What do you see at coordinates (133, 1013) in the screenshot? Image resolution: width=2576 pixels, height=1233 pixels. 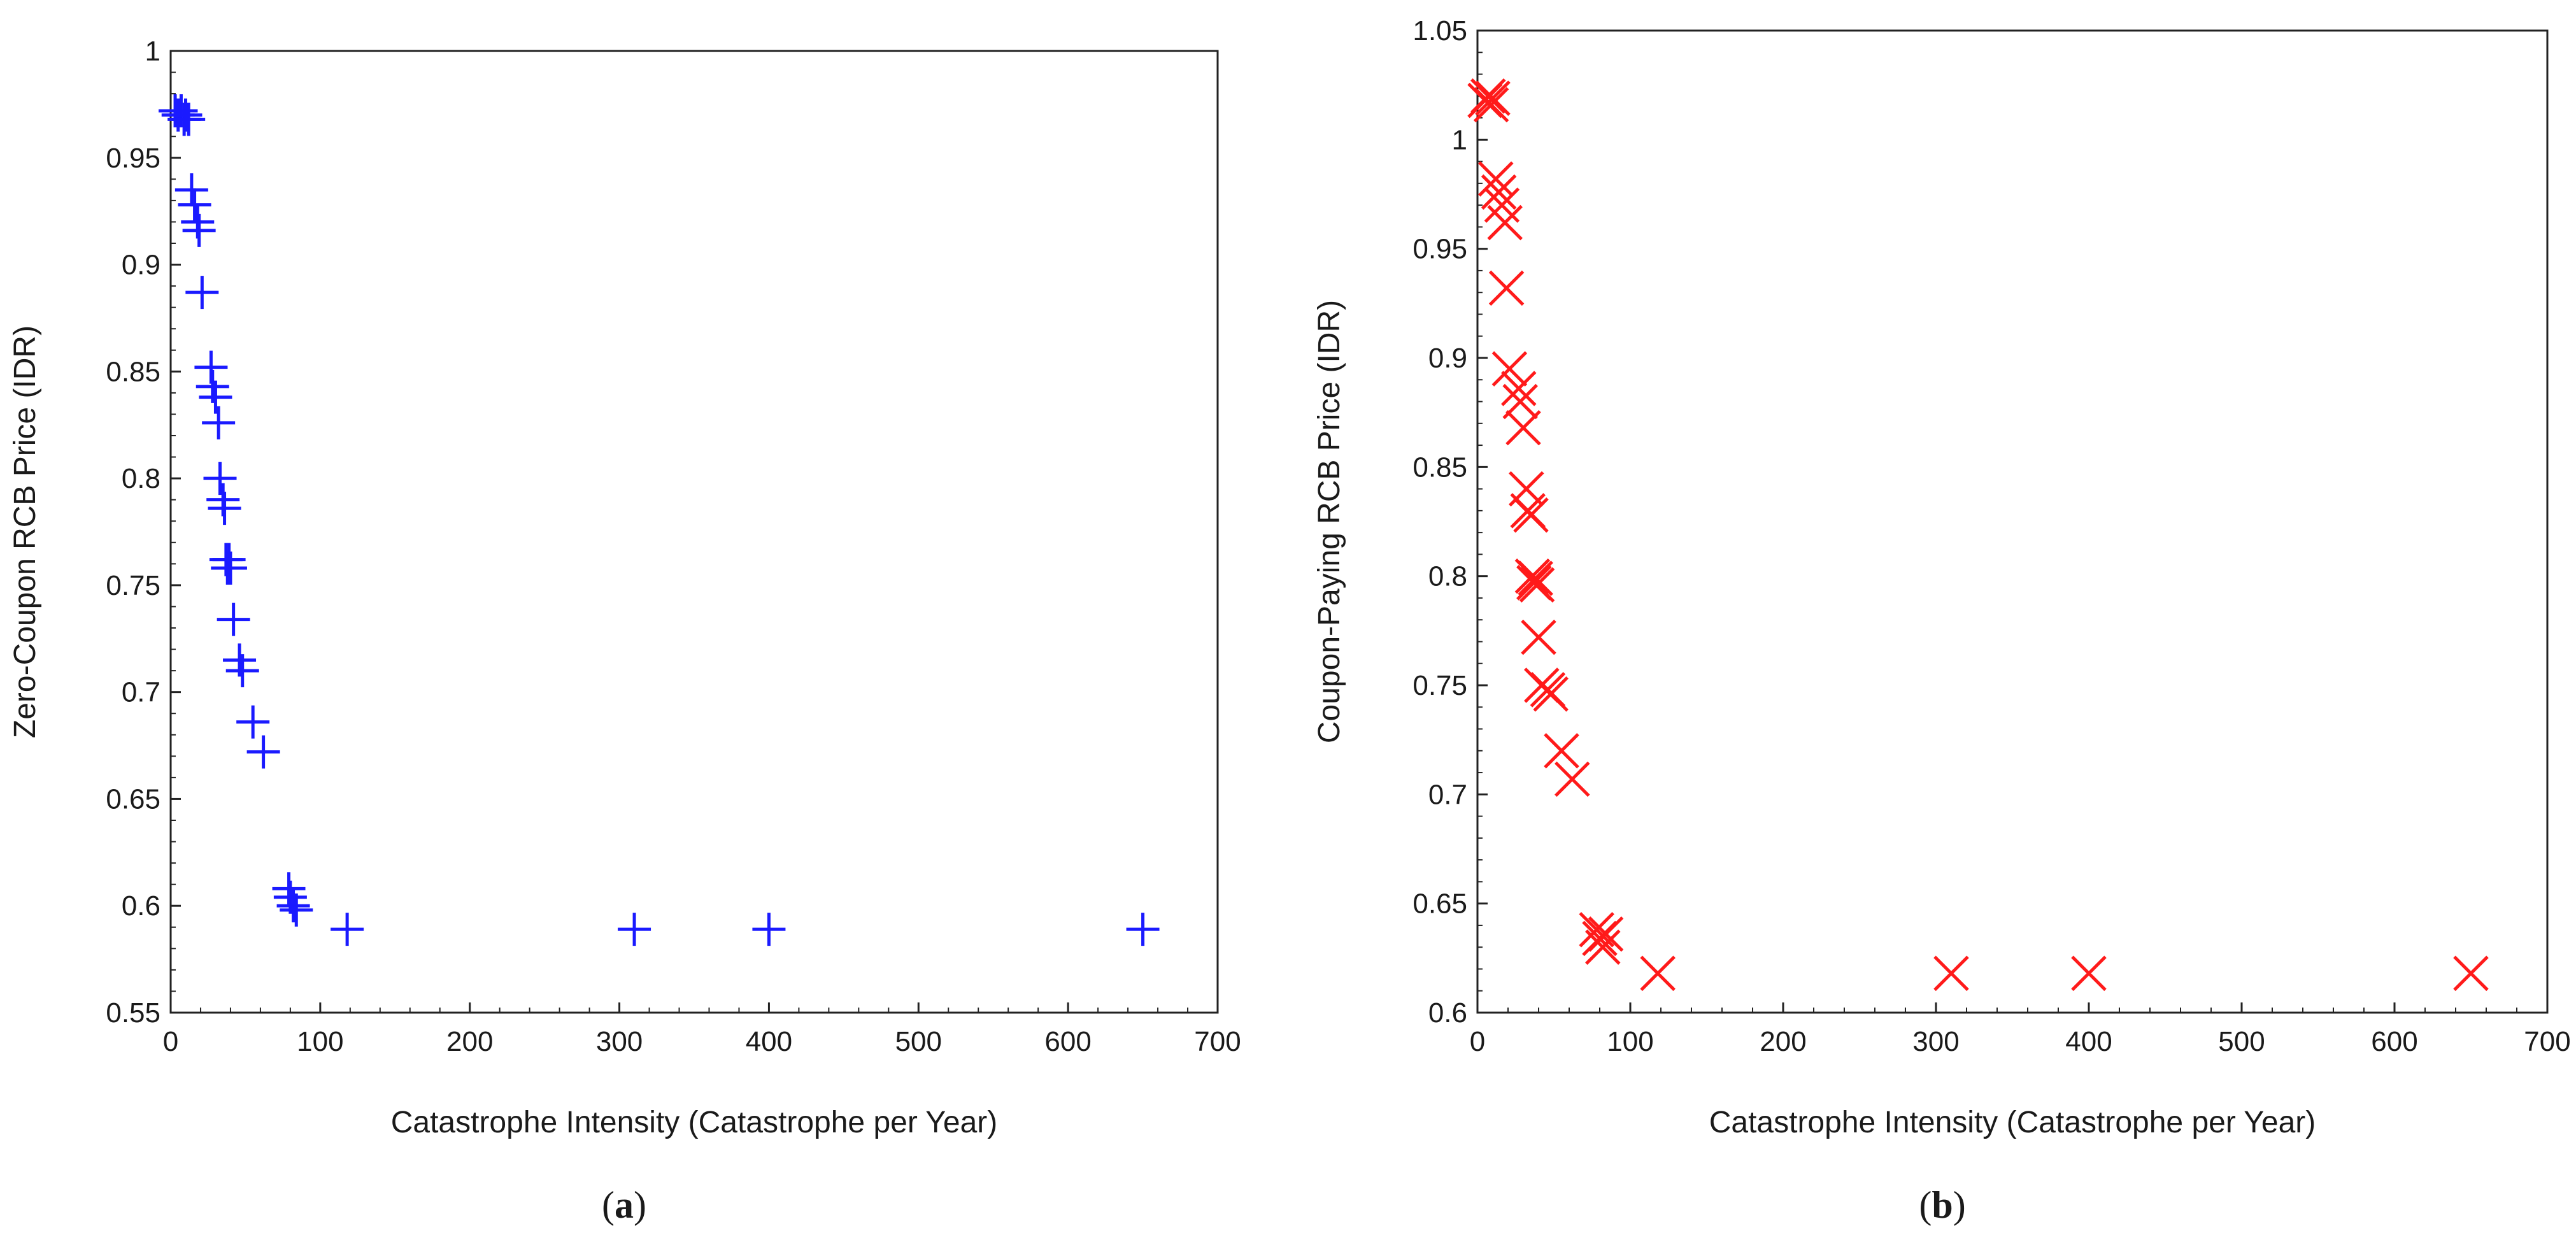 I see `y-tick-label: 0.55` at bounding box center [133, 1013].